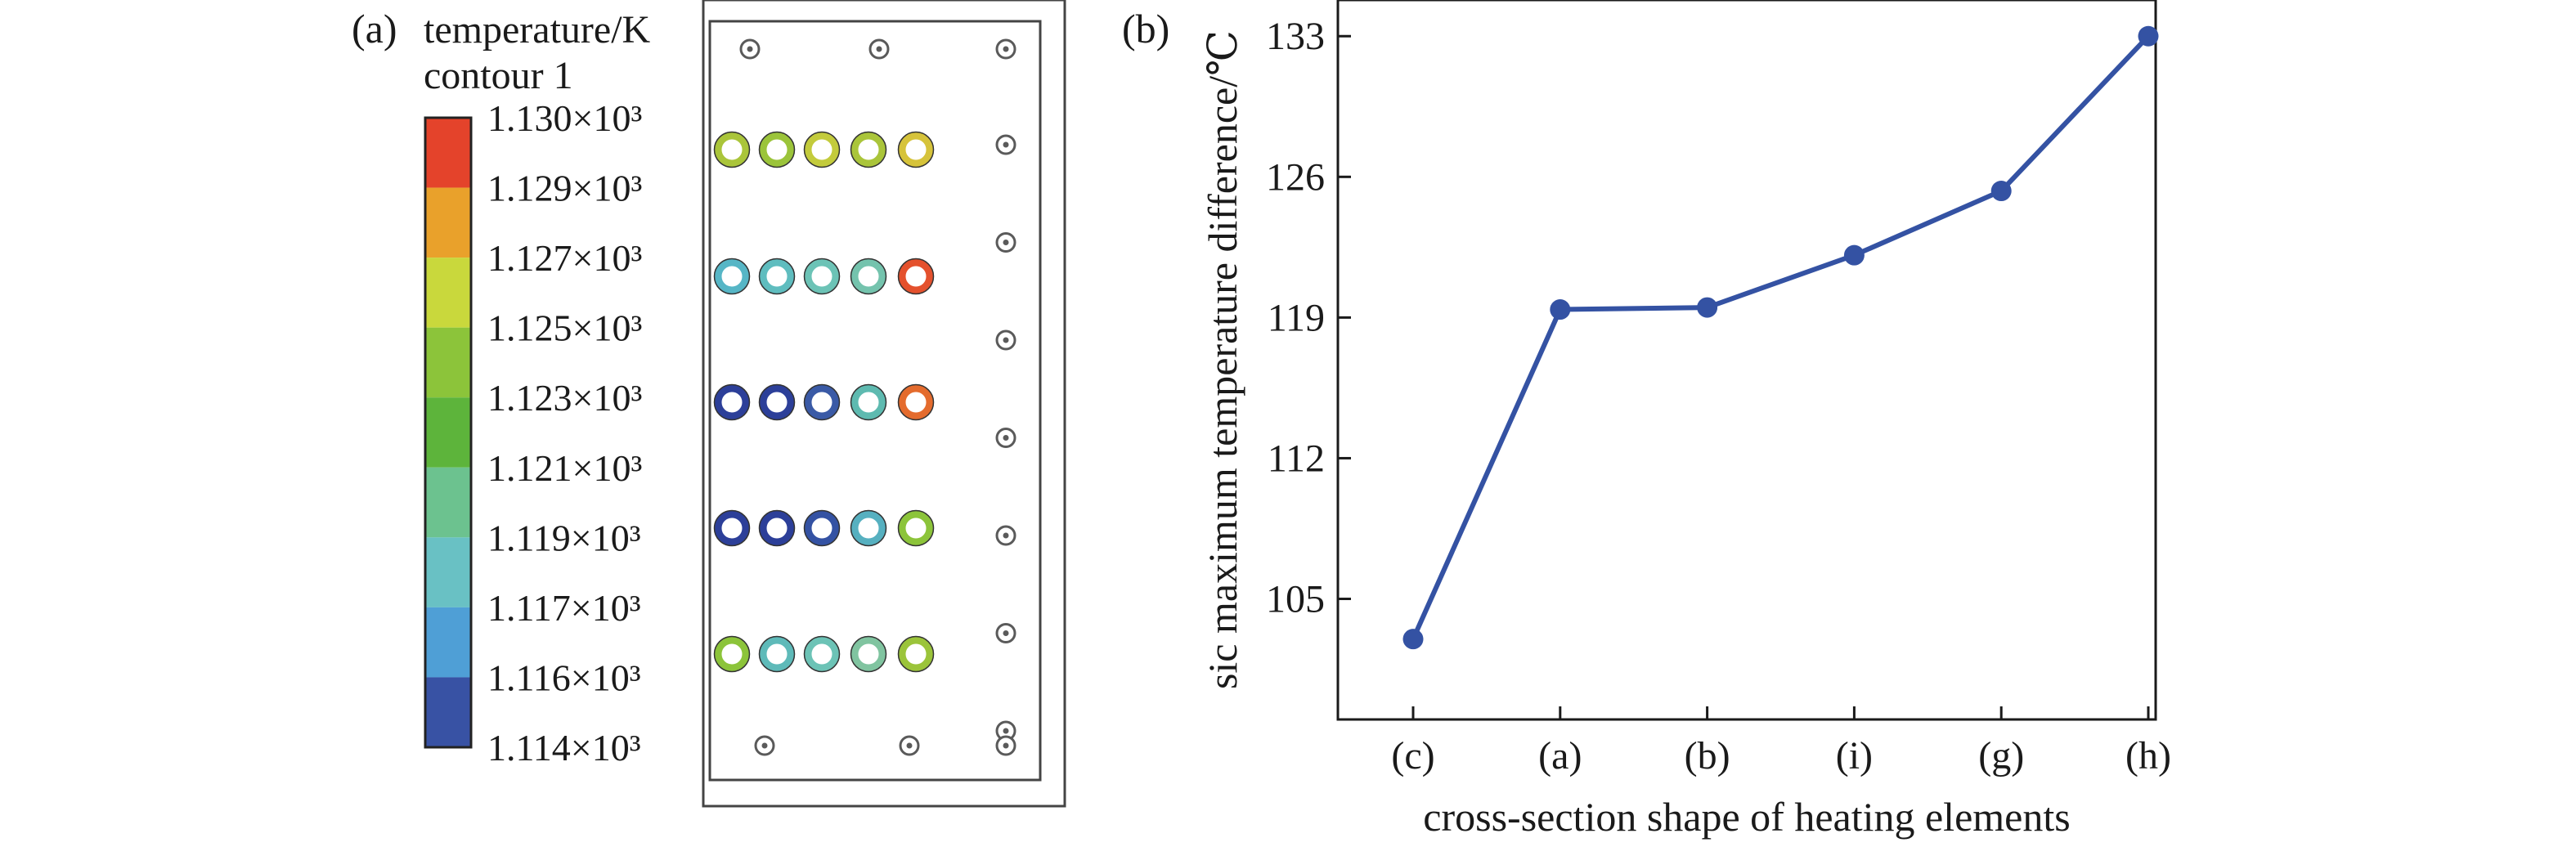  I want to click on temperature-colorbar, so click(448, 432).